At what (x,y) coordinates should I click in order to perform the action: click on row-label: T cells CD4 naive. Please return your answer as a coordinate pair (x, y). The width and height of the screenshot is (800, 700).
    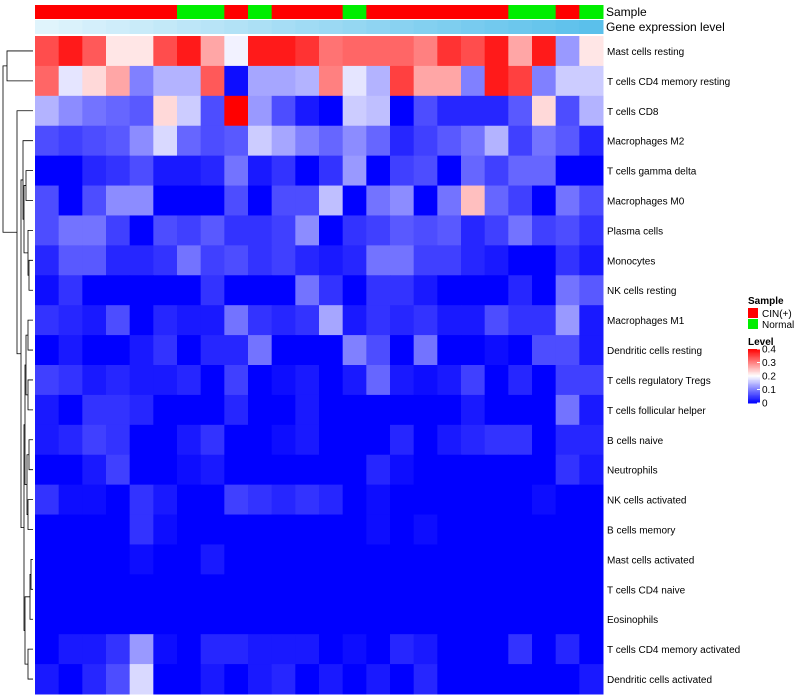
    Looking at the image, I should click on (646, 590).